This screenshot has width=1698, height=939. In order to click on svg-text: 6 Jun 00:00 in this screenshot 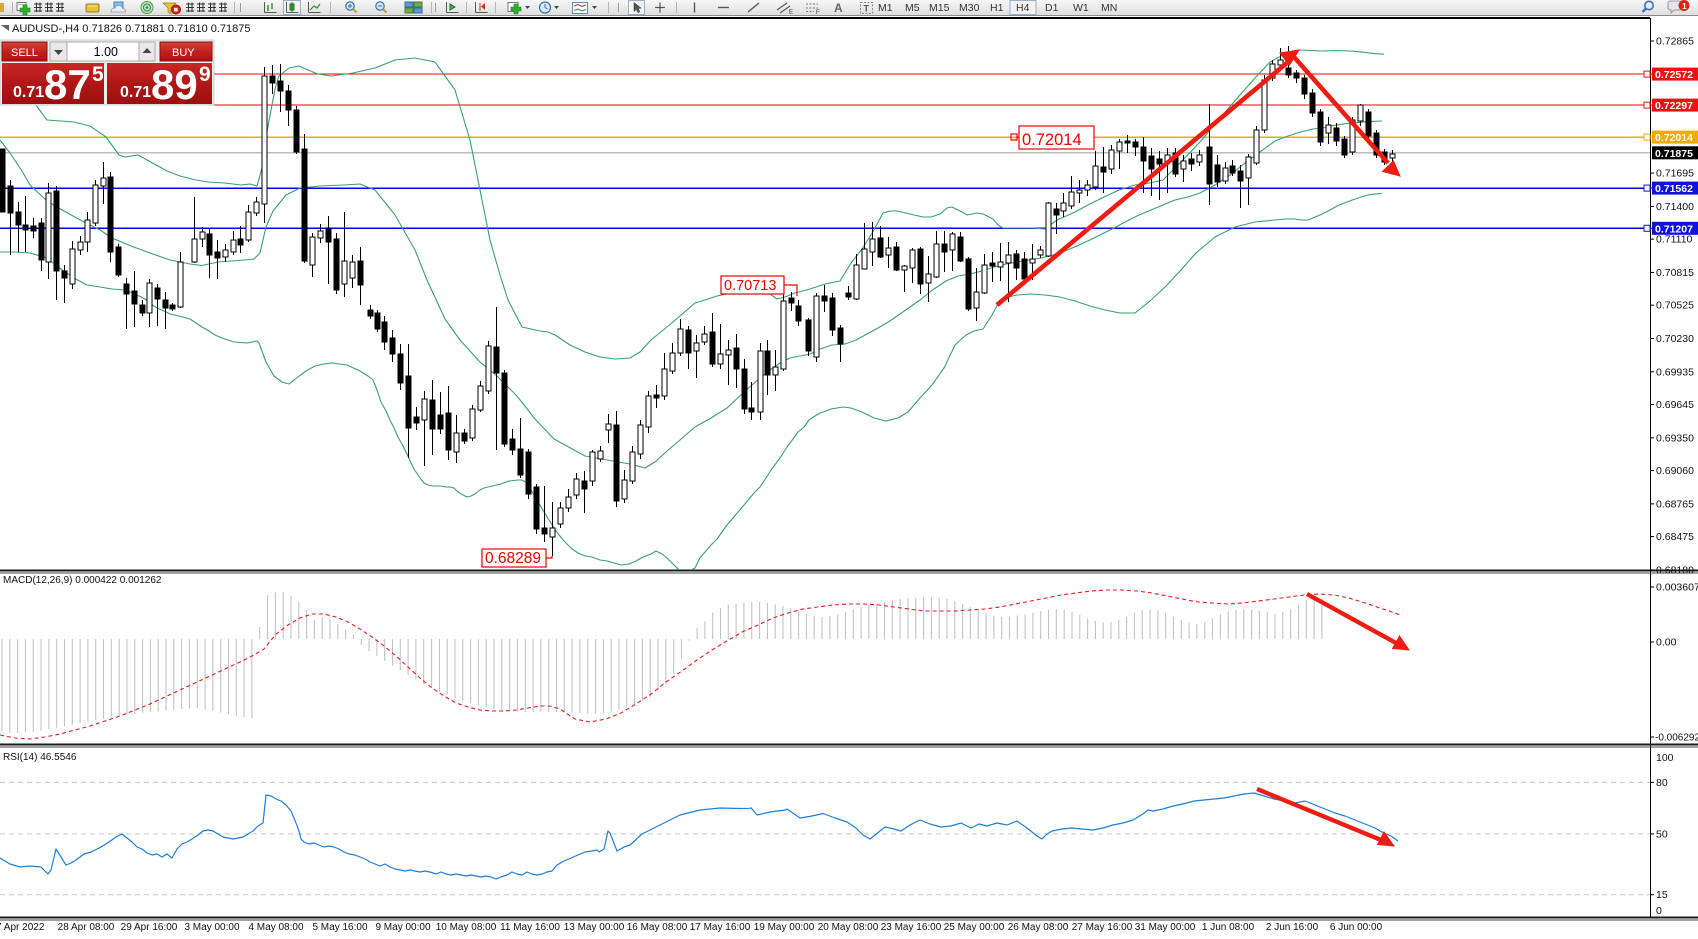, I will do `click(1356, 927)`.